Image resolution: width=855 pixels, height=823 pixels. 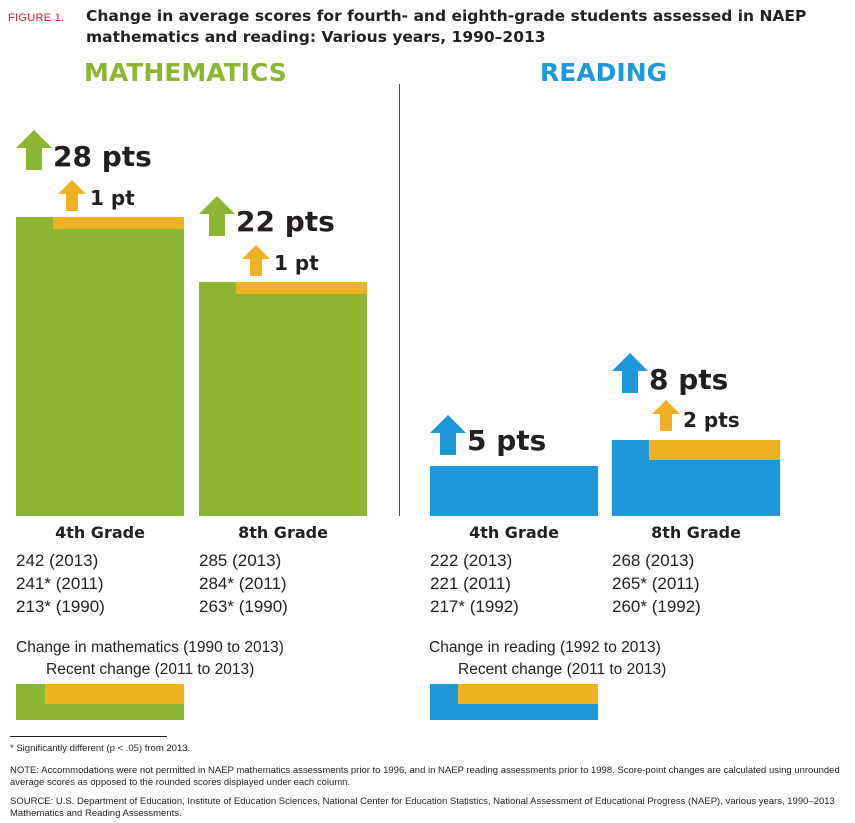 I want to click on figure-label: FIGURE 1., so click(x=36, y=18).